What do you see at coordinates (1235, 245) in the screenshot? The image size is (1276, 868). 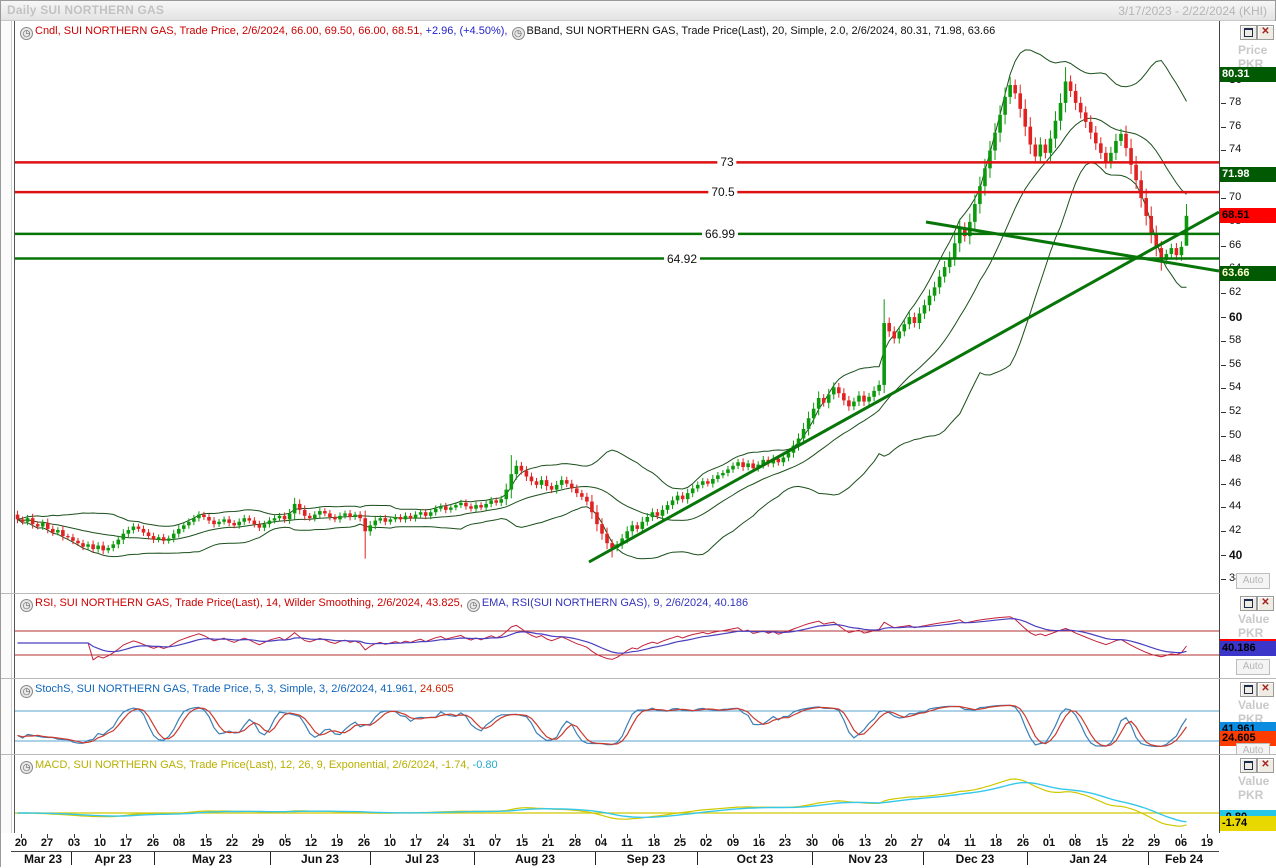 I see `price-tick-label: 66` at bounding box center [1235, 245].